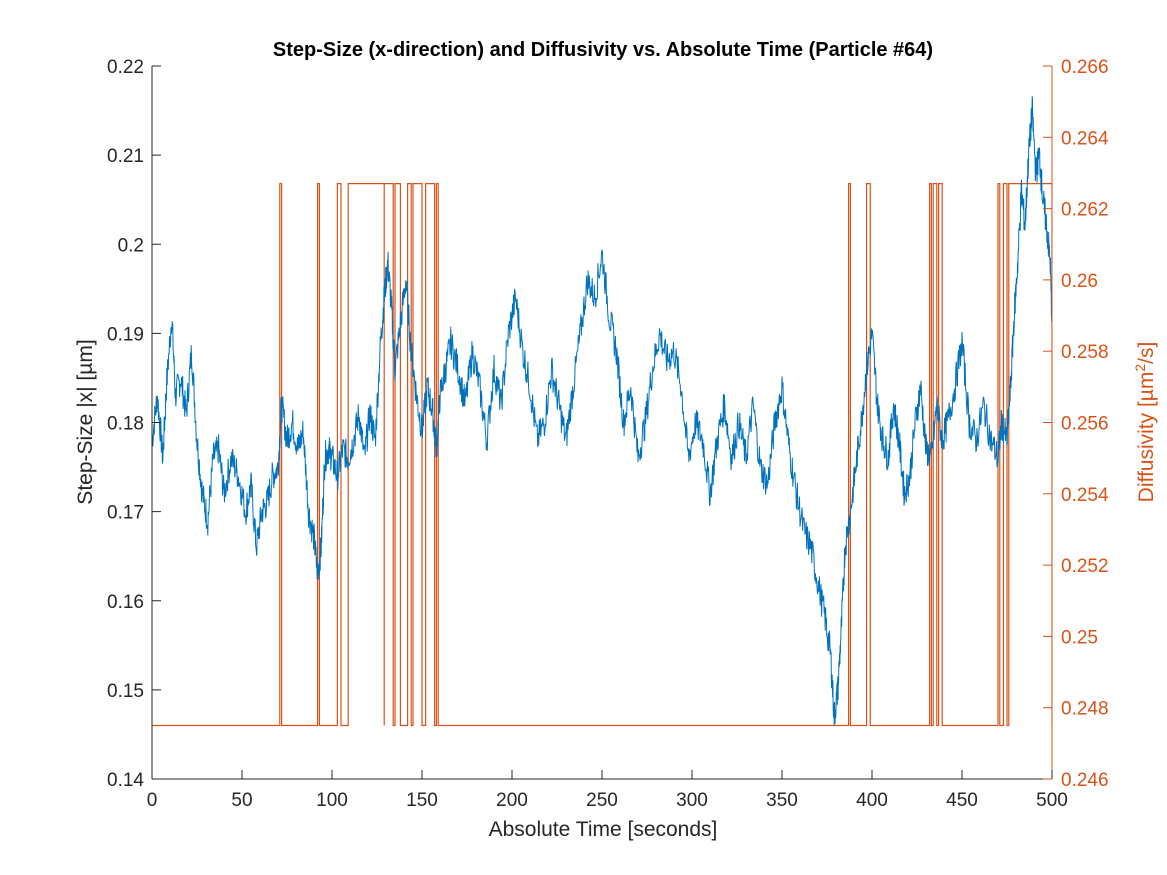  Describe the element at coordinates (125, 334) in the screenshot. I see `left-y-tick-label: 0.19` at that location.